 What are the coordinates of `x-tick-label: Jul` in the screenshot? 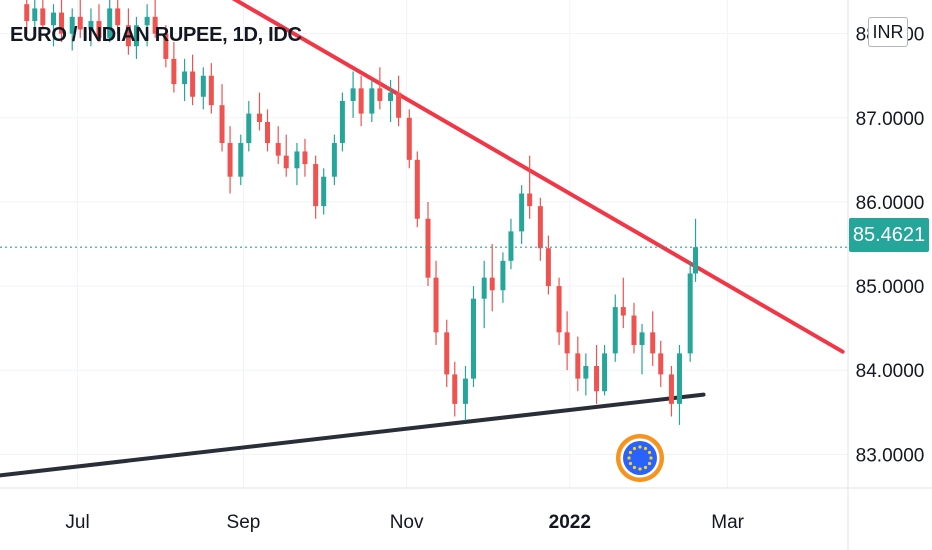 It's located at (77, 522).